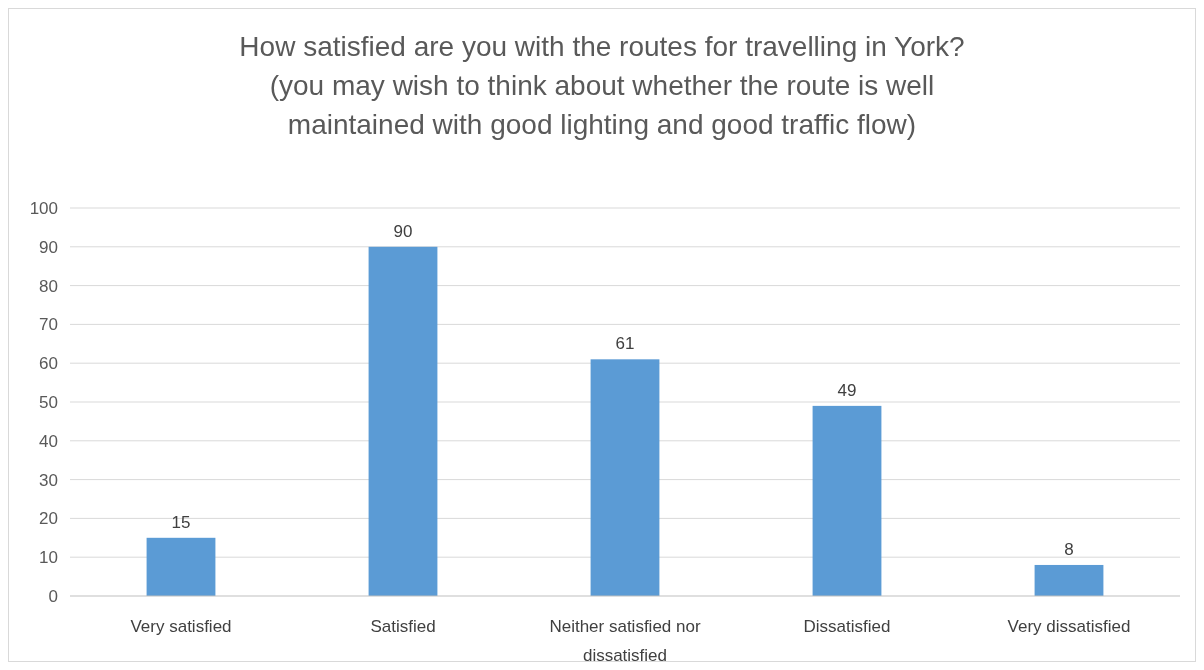  What do you see at coordinates (403, 626) in the screenshot?
I see `x-tick-label: Satisfied` at bounding box center [403, 626].